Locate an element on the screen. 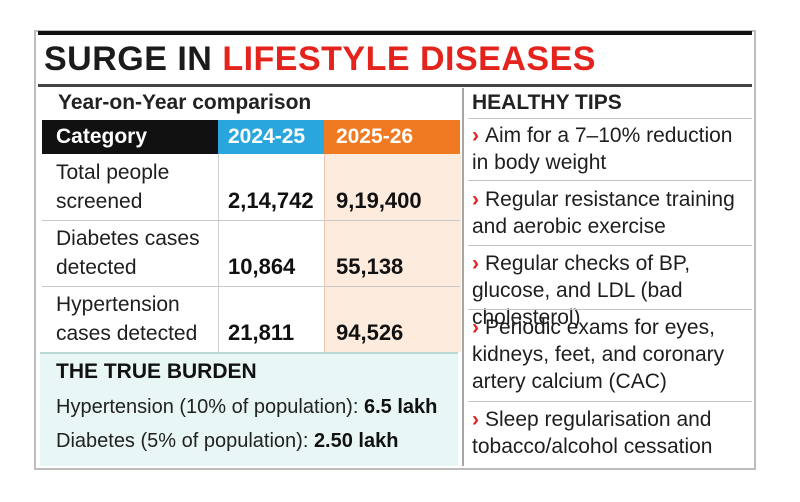 This screenshot has width=800, height=502. table-row: Diabetes cases detected 10,864 55,138 is located at coordinates (251, 253).